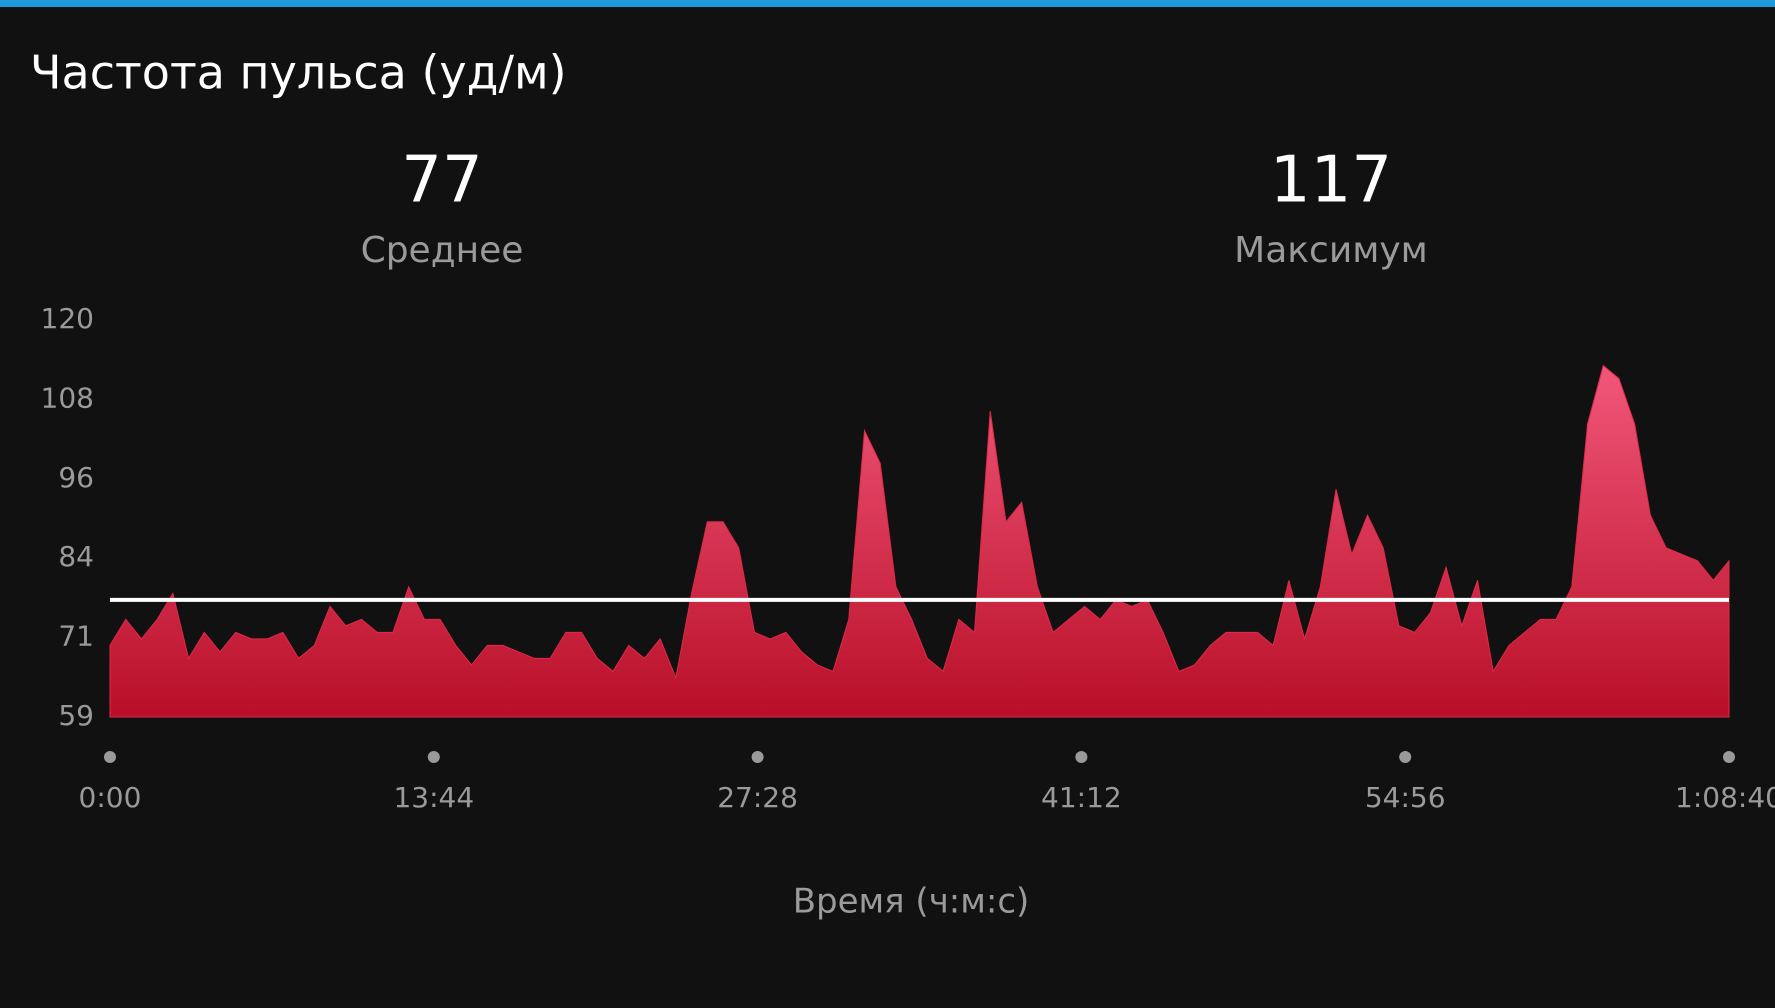 Image resolution: width=1775 pixels, height=1008 pixels. What do you see at coordinates (887, 3) in the screenshot?
I see `top-bar` at bounding box center [887, 3].